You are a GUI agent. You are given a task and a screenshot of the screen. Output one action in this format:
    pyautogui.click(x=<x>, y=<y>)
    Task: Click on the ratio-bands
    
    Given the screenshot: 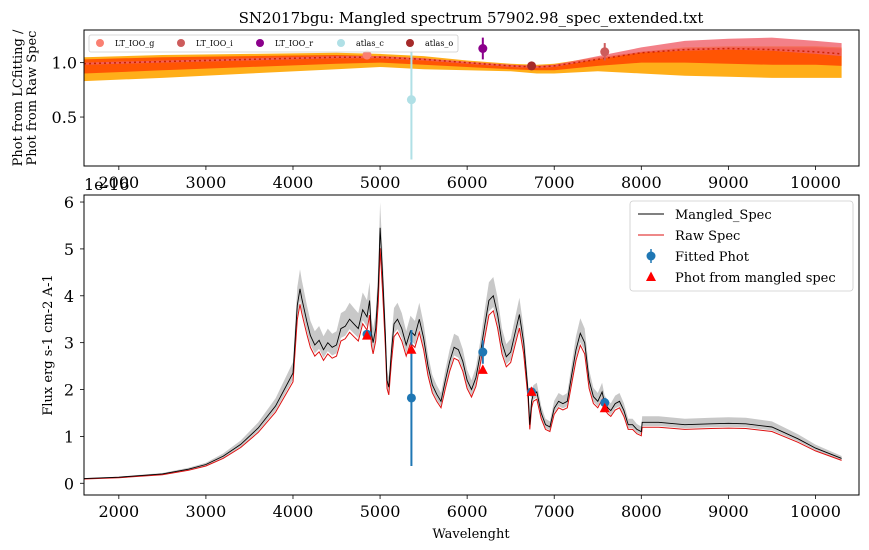 What is the action you would take?
    pyautogui.click(x=463, y=59)
    